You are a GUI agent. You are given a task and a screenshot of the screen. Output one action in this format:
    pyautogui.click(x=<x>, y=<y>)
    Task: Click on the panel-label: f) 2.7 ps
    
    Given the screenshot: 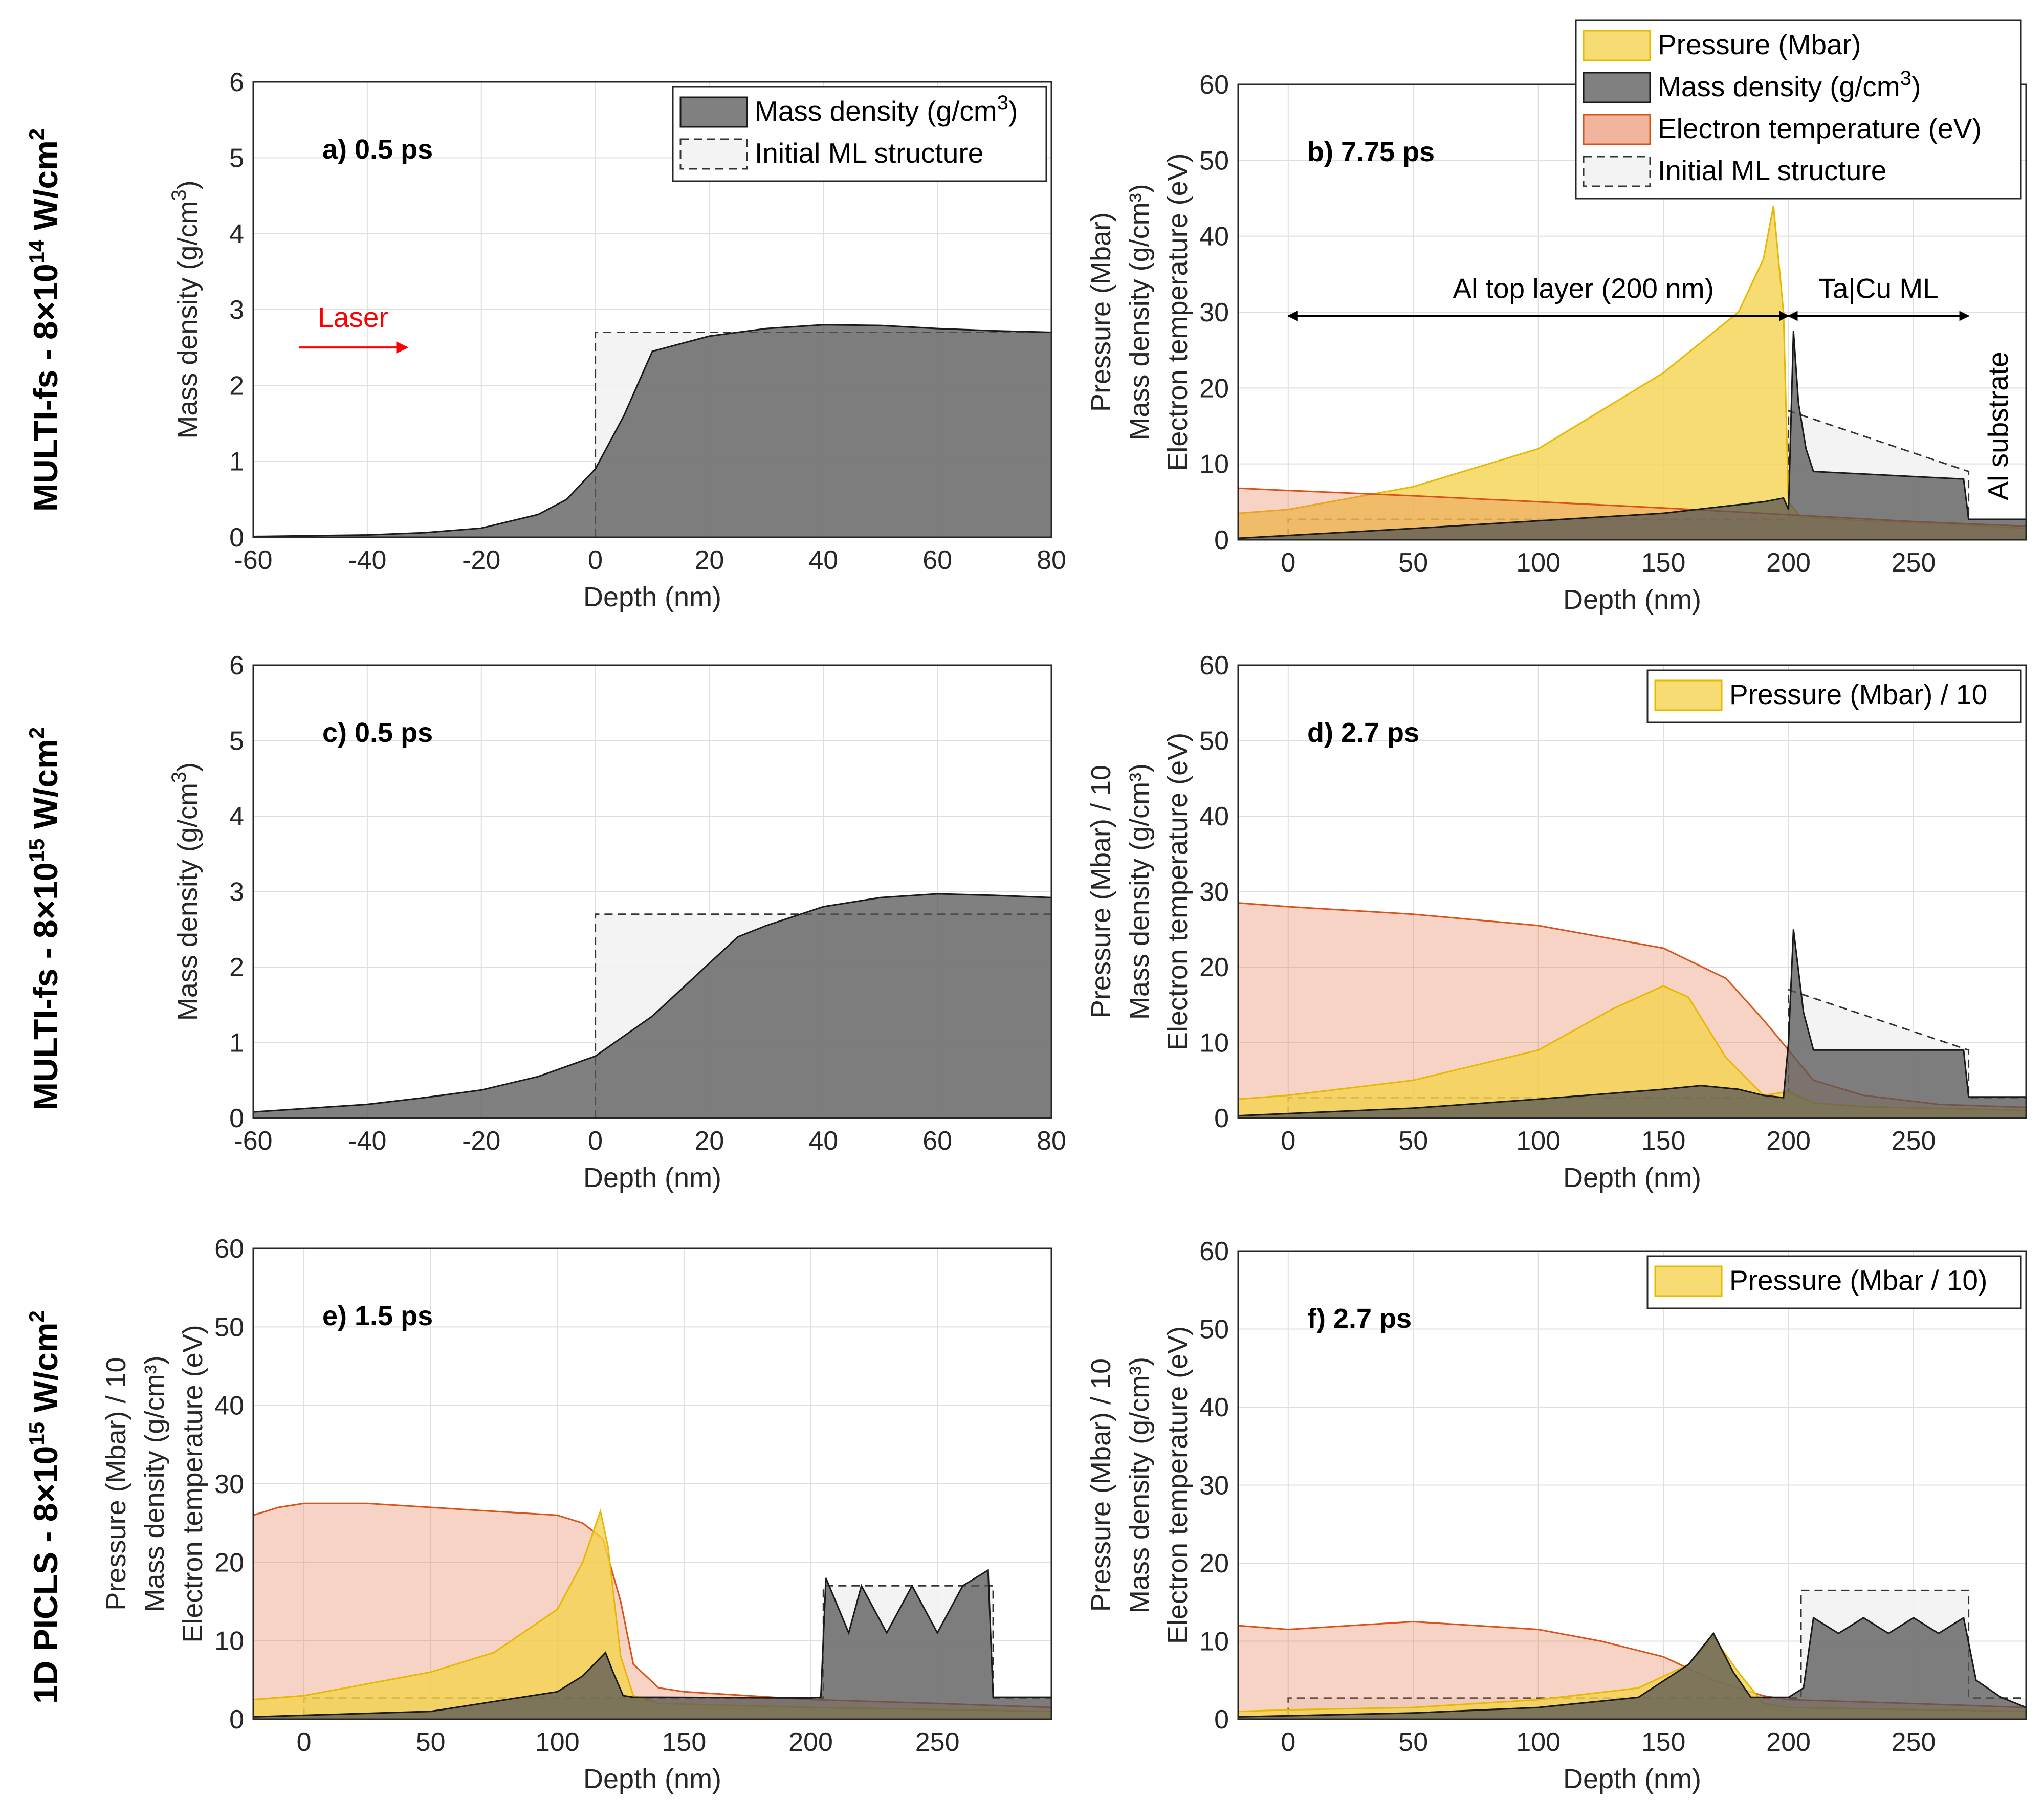 What is the action you would take?
    pyautogui.click(x=1359, y=1319)
    